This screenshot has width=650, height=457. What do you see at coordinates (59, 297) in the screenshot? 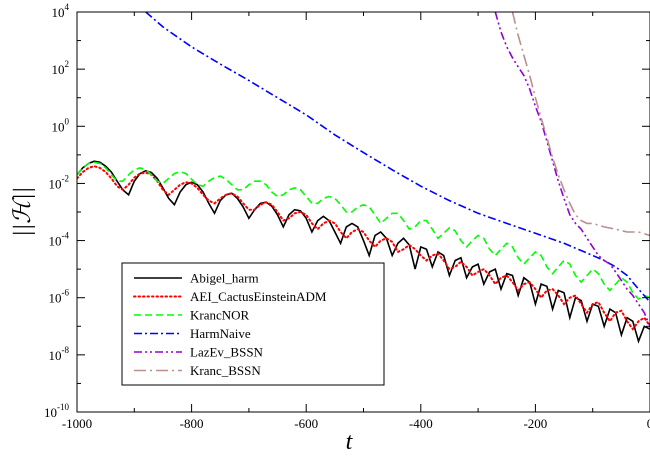
I see `y-tick-label: 10⁻⁶` at bounding box center [59, 297].